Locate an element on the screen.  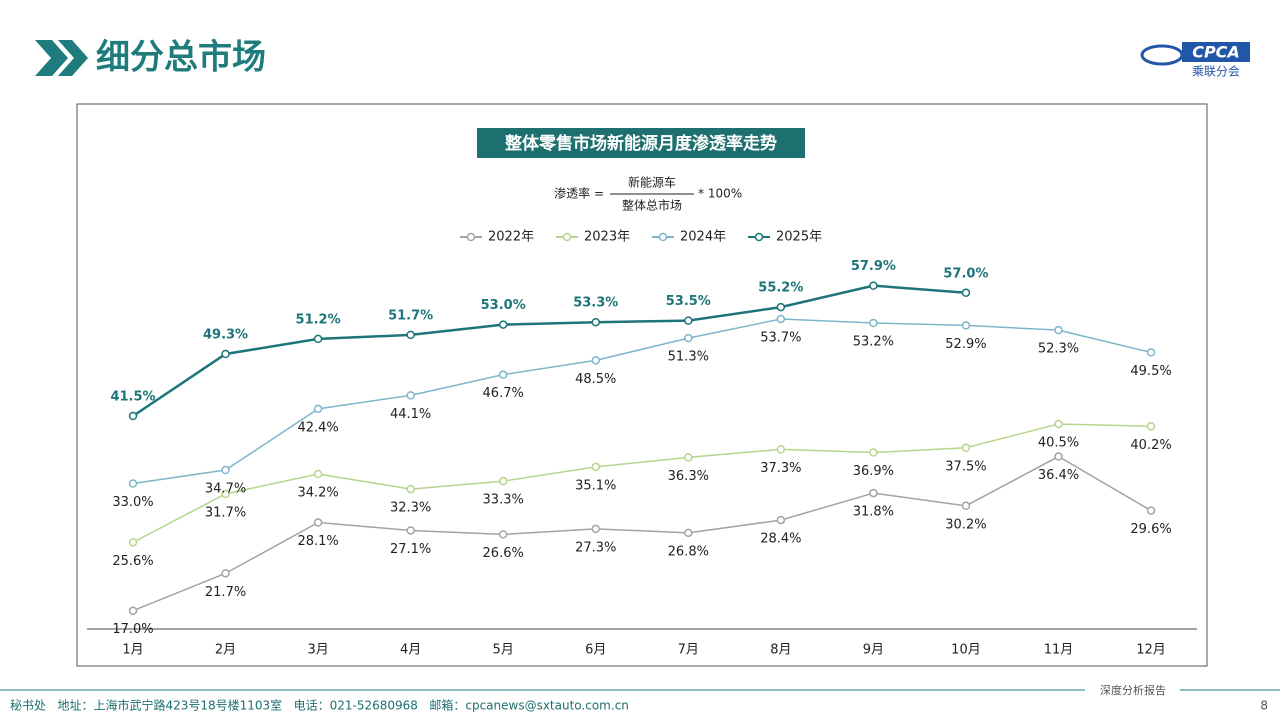
data-label: 26.6% is located at coordinates (503, 553).